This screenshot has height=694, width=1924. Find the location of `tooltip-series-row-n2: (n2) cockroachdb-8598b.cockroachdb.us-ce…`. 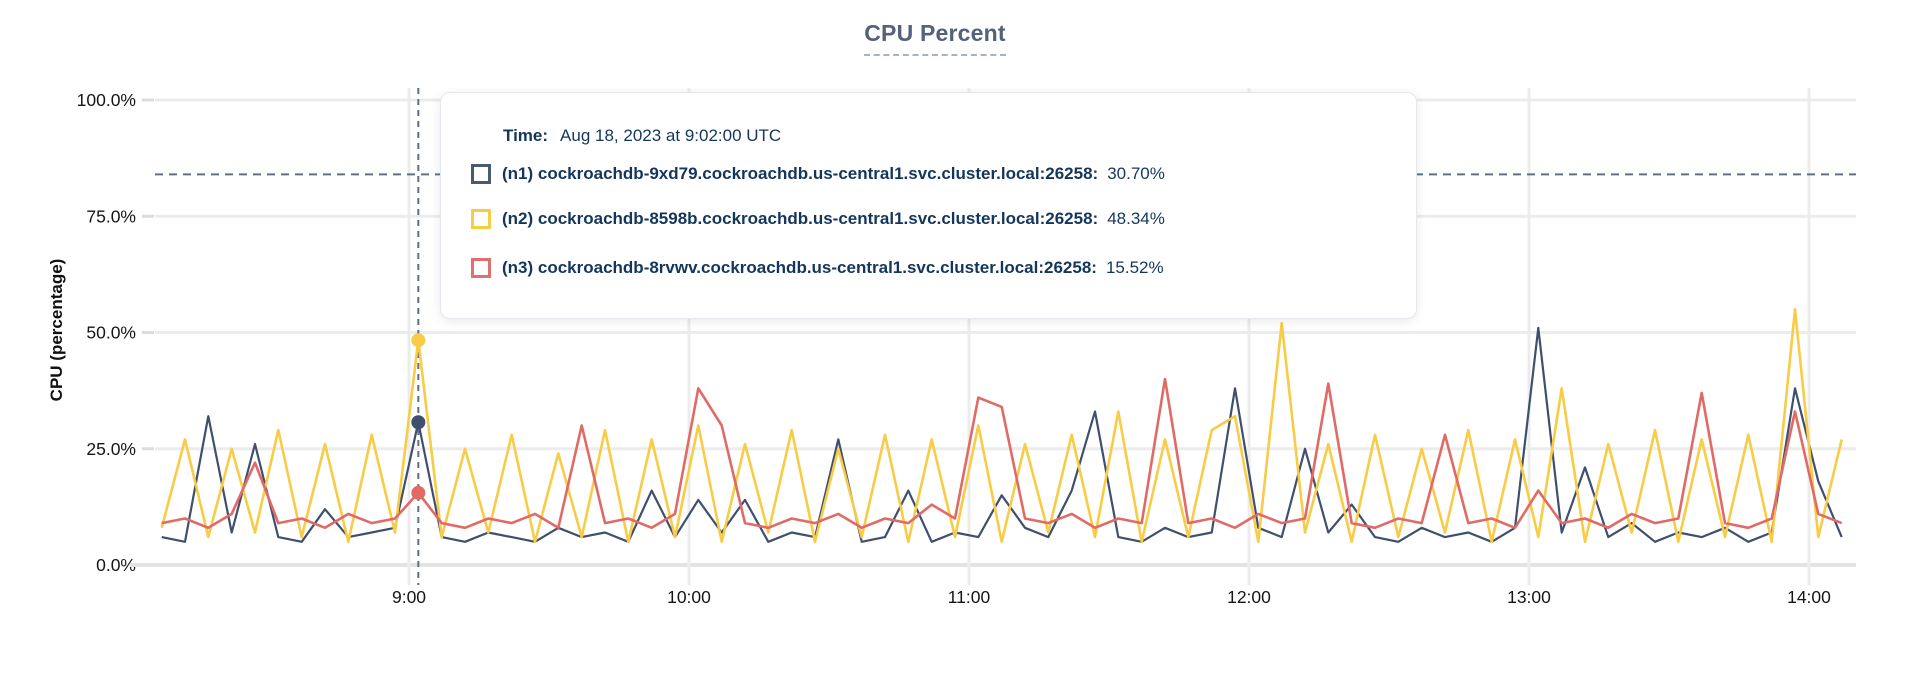

tooltip-series-row-n2: (n2) cockroachdb-8598b.cockroachdb.us-ce… is located at coordinates (818, 219).